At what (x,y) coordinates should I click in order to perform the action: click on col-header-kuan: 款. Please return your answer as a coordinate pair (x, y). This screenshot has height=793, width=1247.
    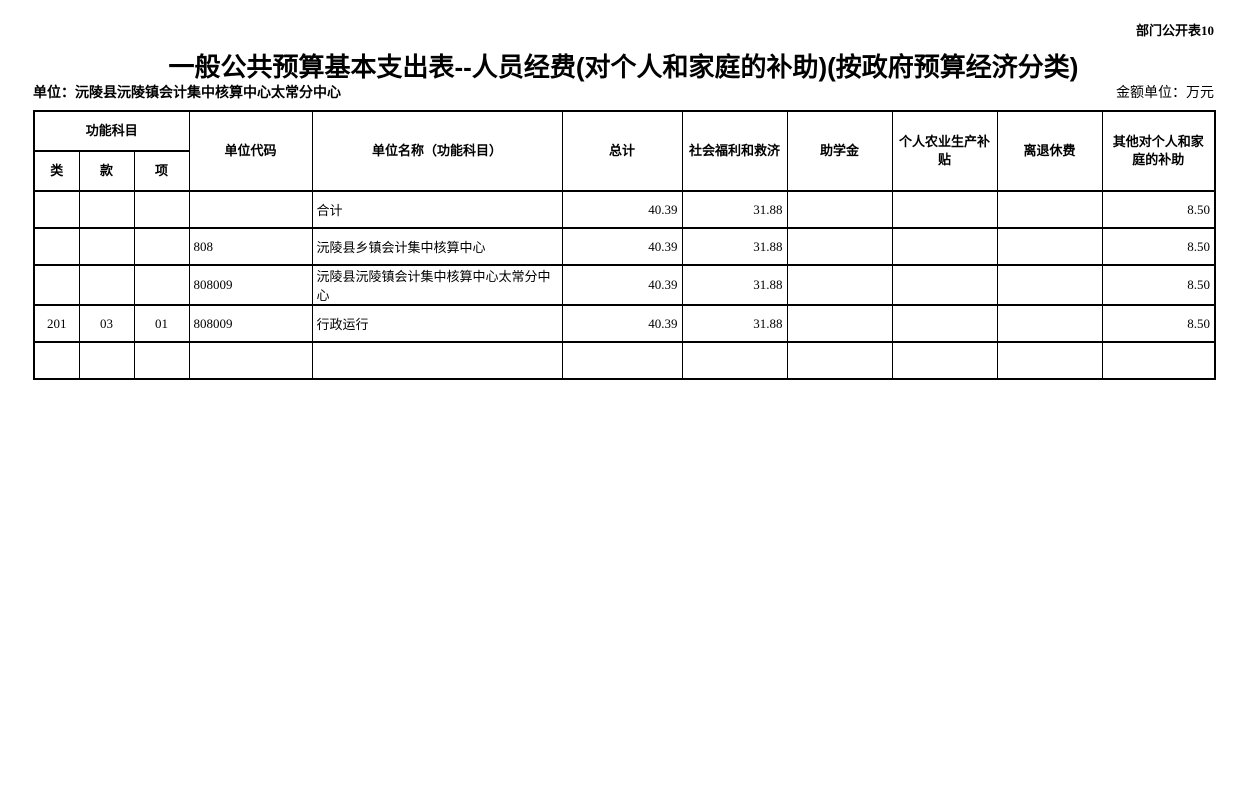
    Looking at the image, I should click on (106, 171).